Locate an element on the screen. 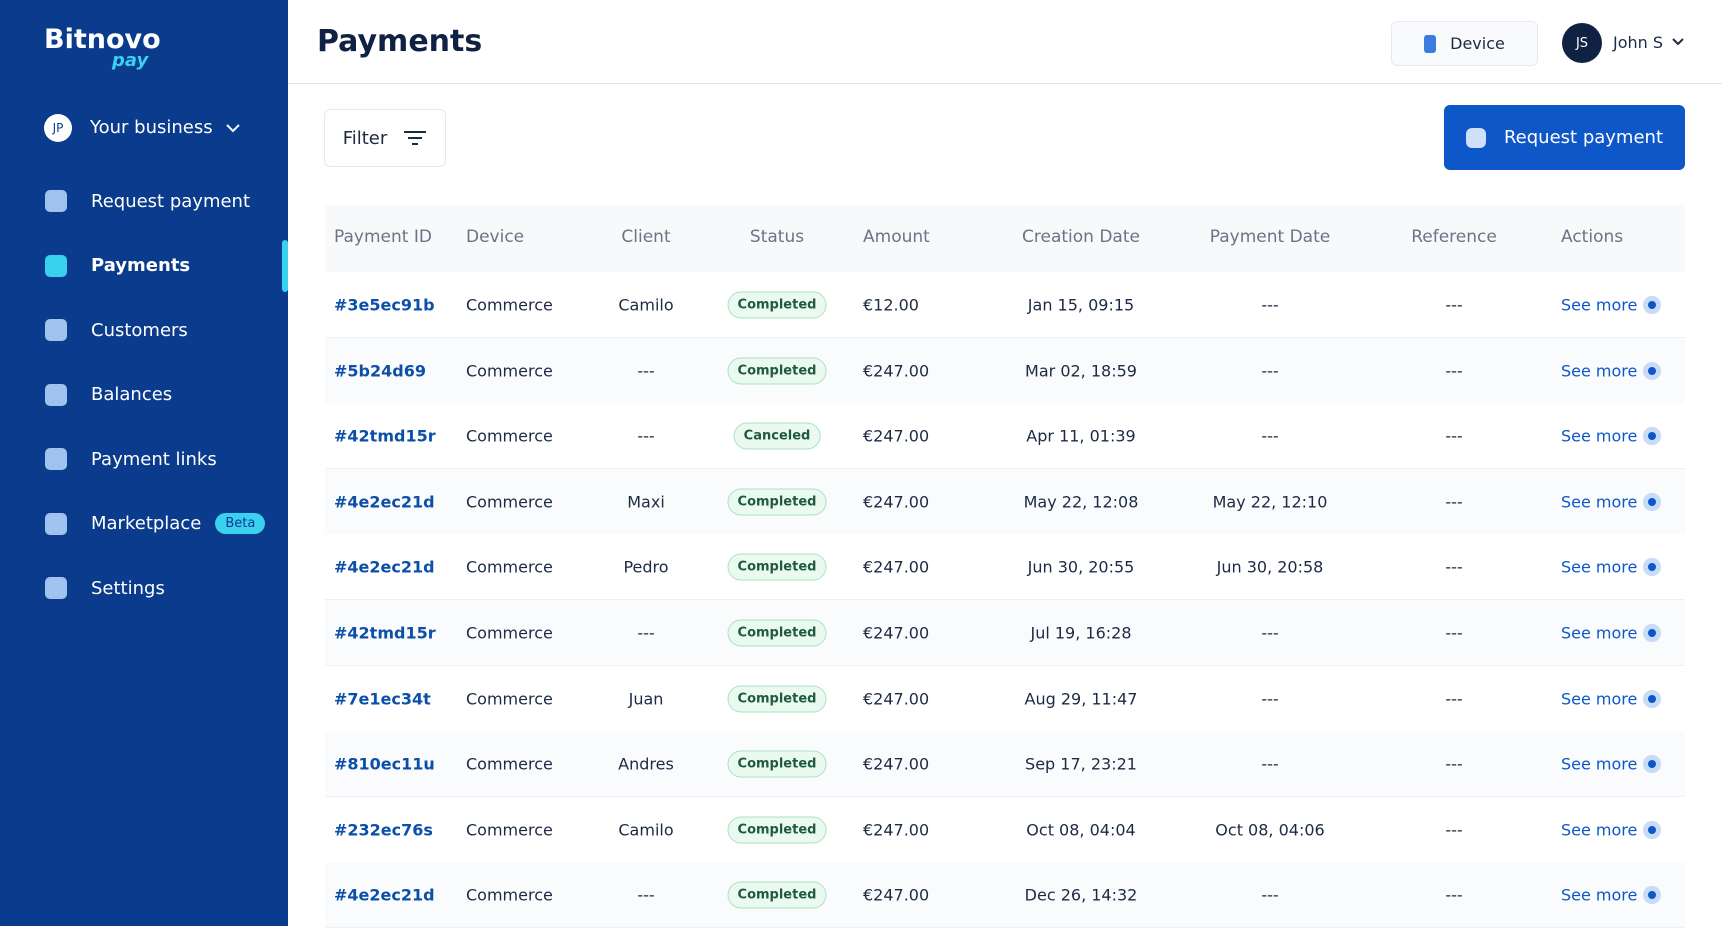 This screenshot has width=1722, height=928. creation-date: Aug 29, 11:47 is located at coordinates (1081, 699).